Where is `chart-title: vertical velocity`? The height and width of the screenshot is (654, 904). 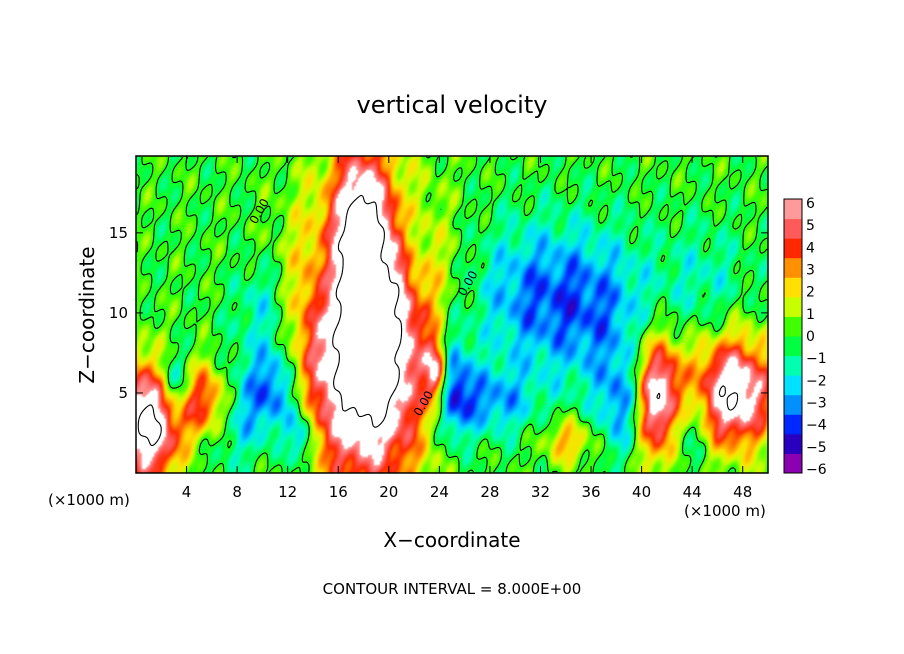 chart-title: vertical velocity is located at coordinates (452, 105).